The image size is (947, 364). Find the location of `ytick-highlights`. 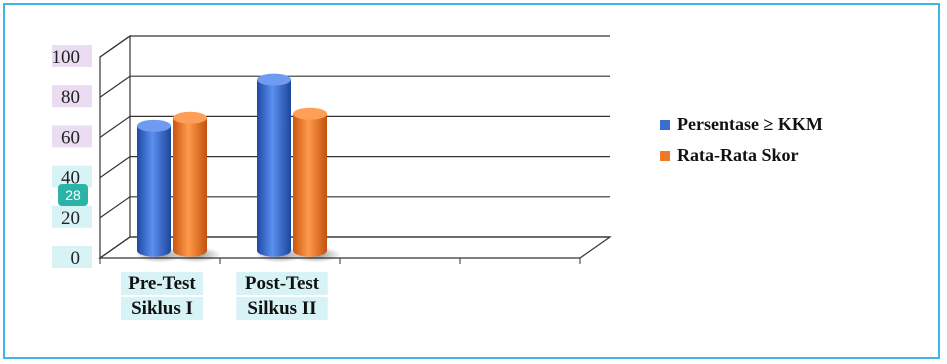

ytick-highlights is located at coordinates (72, 156).